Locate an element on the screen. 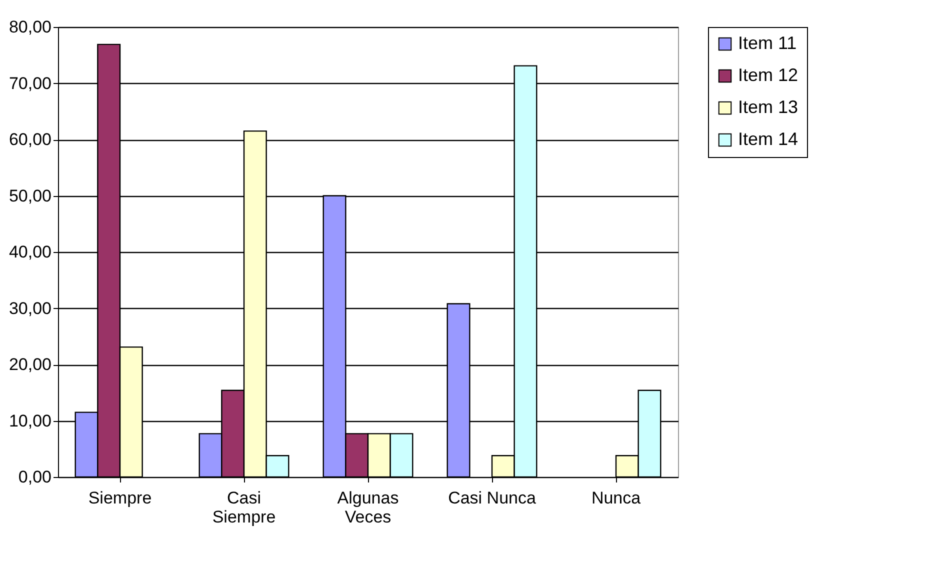 The image size is (925, 578). y-tick-label: 20,00 is located at coordinates (30, 364).